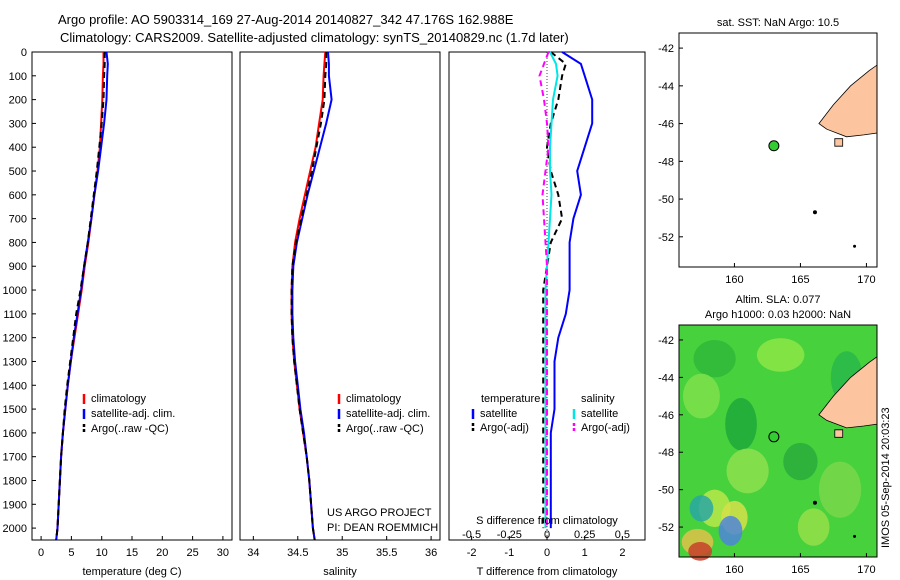 This screenshot has width=900, height=580. What do you see at coordinates (18, 148) in the screenshot?
I see `y-tick-label: 400` at bounding box center [18, 148].